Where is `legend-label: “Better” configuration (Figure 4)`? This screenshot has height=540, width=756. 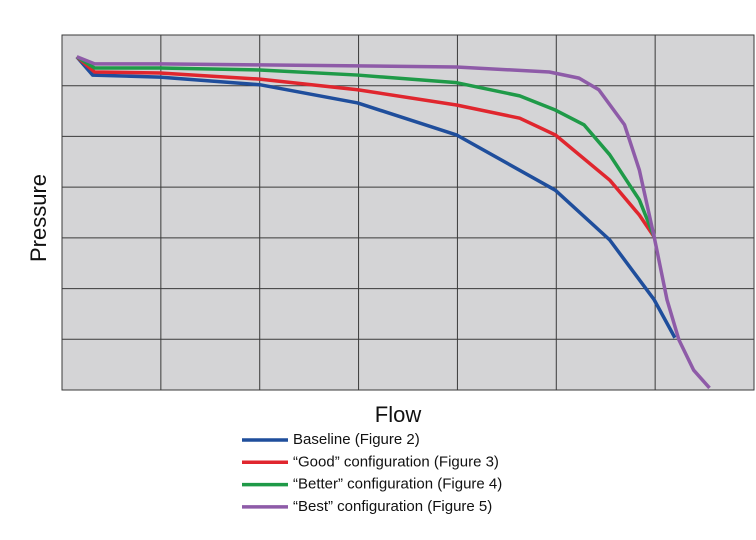 legend-label: “Better” configuration (Figure 4) is located at coordinates (397, 484).